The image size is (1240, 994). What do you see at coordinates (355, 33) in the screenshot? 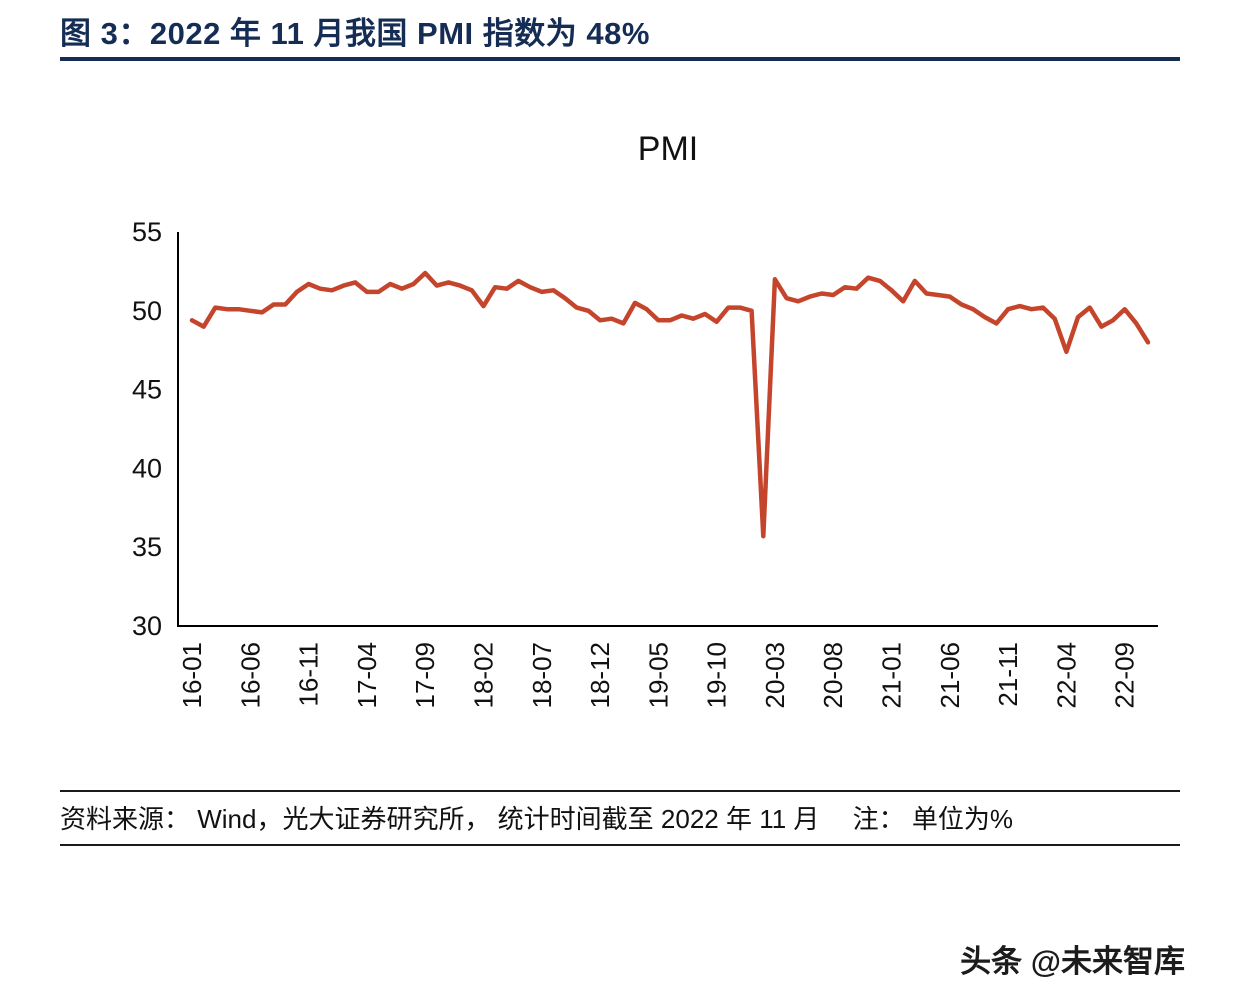
I see `figure-title: 图 3：2022 年 11 月我国 PMI 指数为 48%` at bounding box center [355, 33].